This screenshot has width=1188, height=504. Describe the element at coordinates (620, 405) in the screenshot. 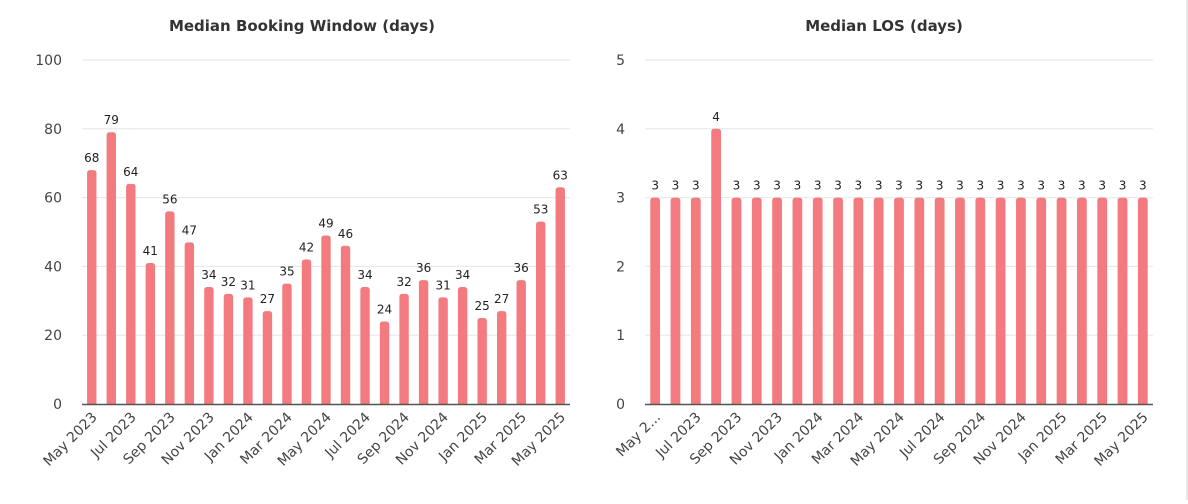

I see `y-tick-label: 0` at that location.